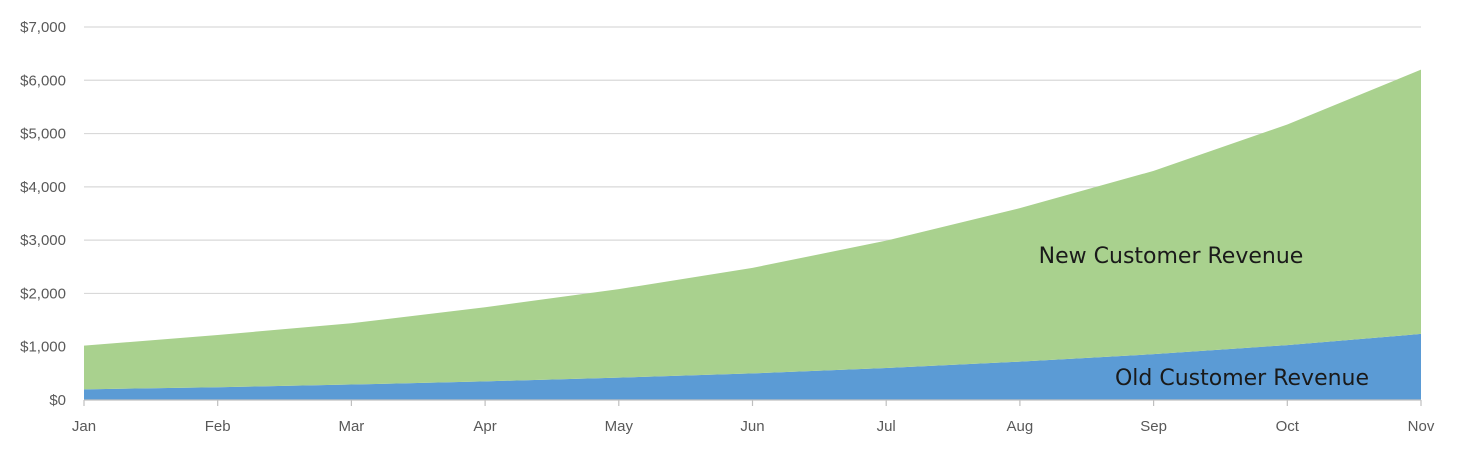 This screenshot has width=1464, height=450. Describe the element at coordinates (886, 426) in the screenshot. I see `x-tick-label: Jul` at that location.